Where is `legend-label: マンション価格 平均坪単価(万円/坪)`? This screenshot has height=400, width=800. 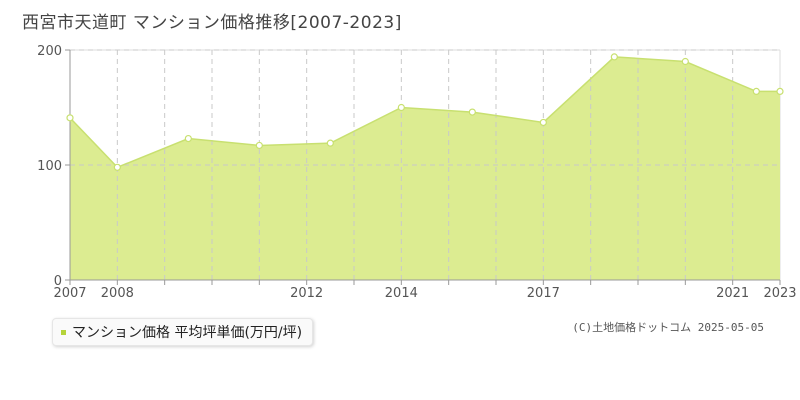 legend-label: マンション価格 平均坪単価(万円/坪) is located at coordinates (187, 333).